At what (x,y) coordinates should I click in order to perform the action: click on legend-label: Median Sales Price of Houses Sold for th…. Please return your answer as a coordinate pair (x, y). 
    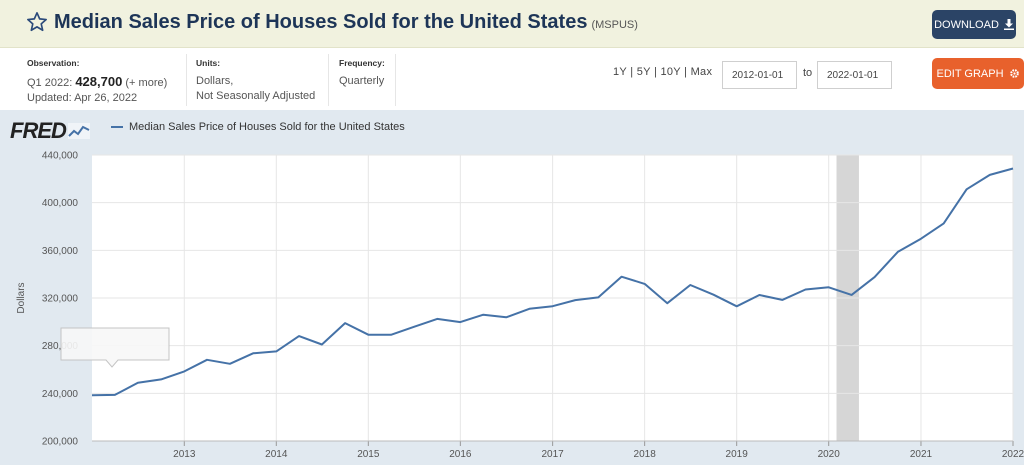
    Looking at the image, I should click on (267, 127).